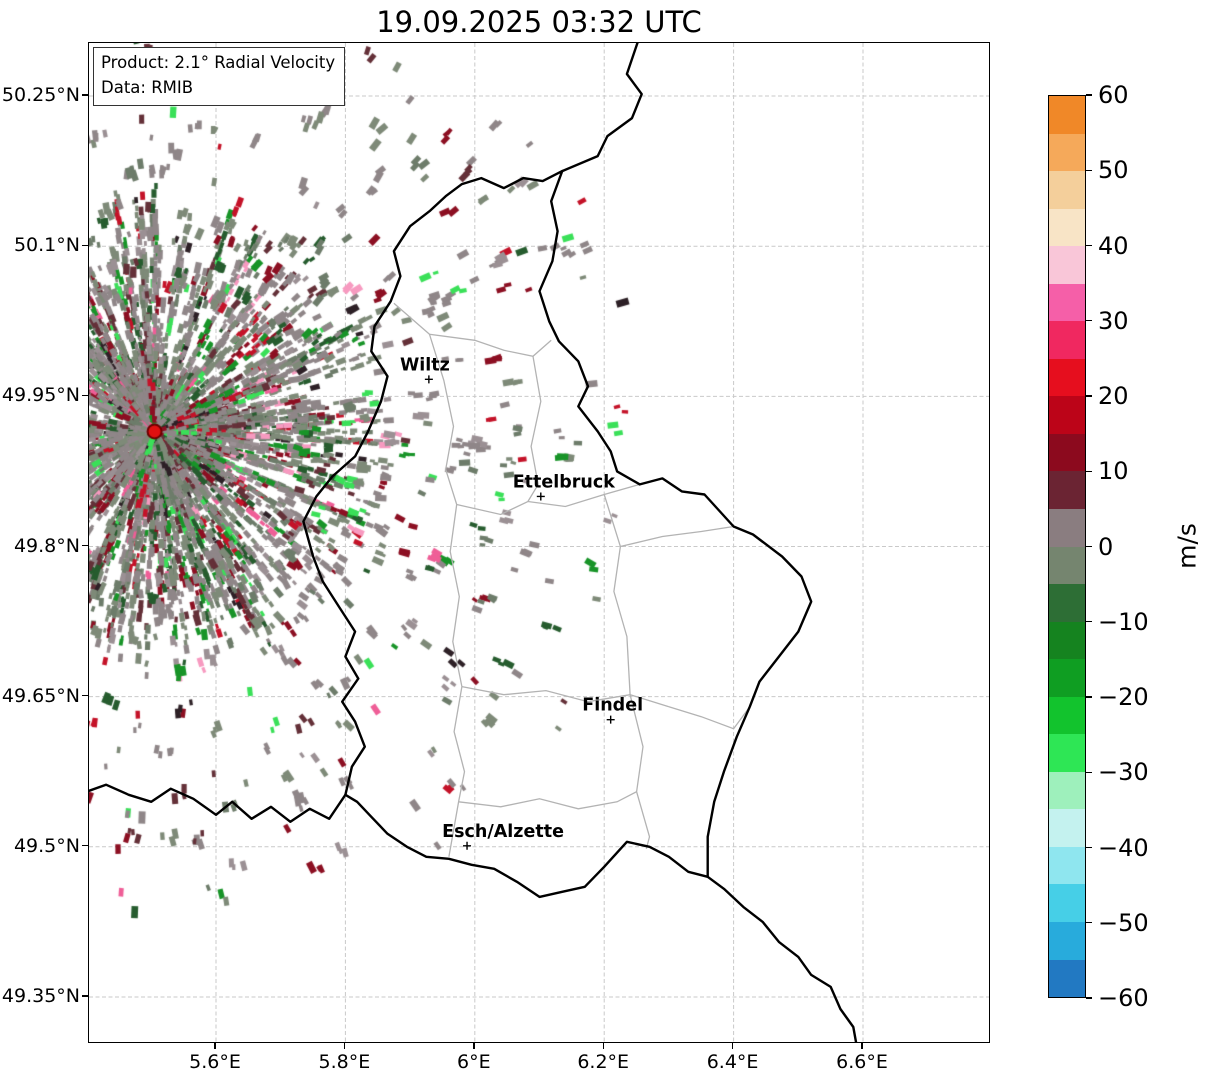  I want to click on colorbar-tick-label: −10, so click(1123, 621).